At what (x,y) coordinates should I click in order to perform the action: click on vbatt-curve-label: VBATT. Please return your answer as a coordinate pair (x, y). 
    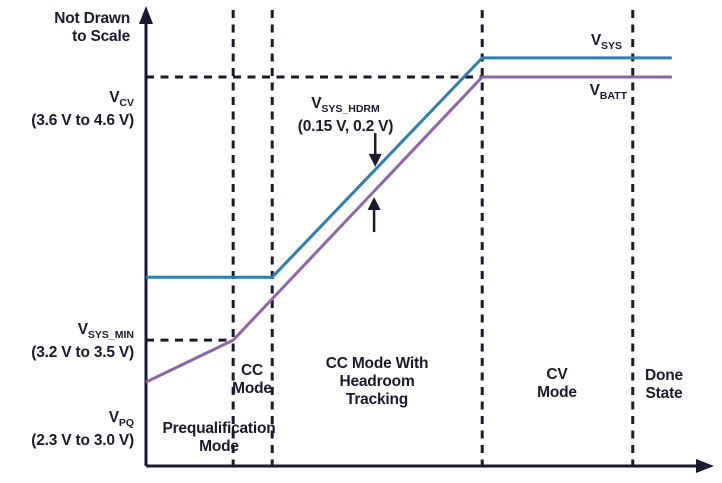
    Looking at the image, I should click on (586, 93).